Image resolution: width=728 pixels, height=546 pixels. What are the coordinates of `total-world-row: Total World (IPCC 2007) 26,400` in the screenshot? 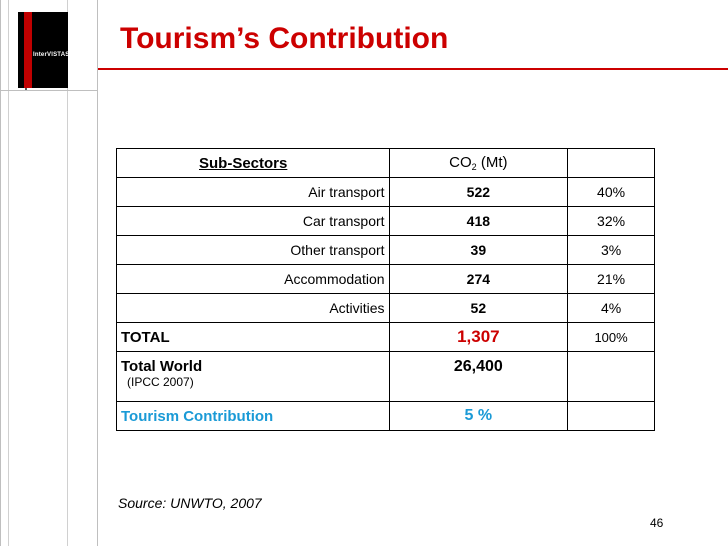 It's located at (385, 376).